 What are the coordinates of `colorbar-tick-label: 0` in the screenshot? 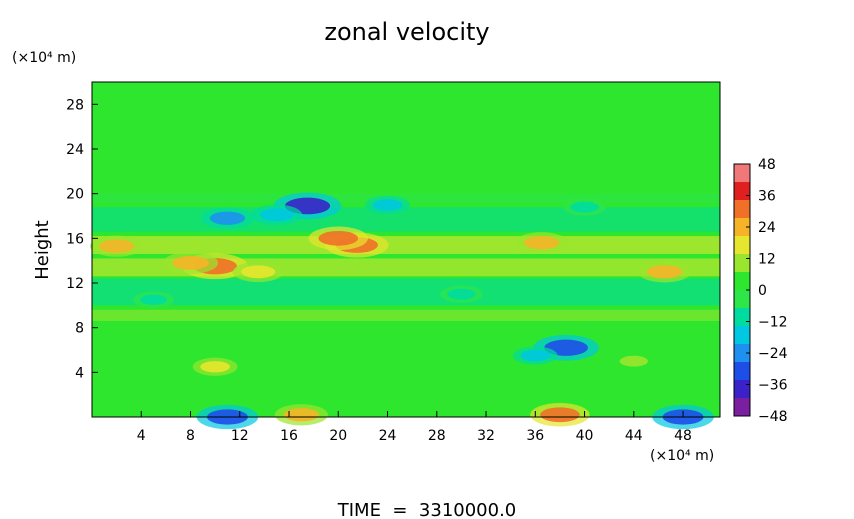 It's located at (762, 291).